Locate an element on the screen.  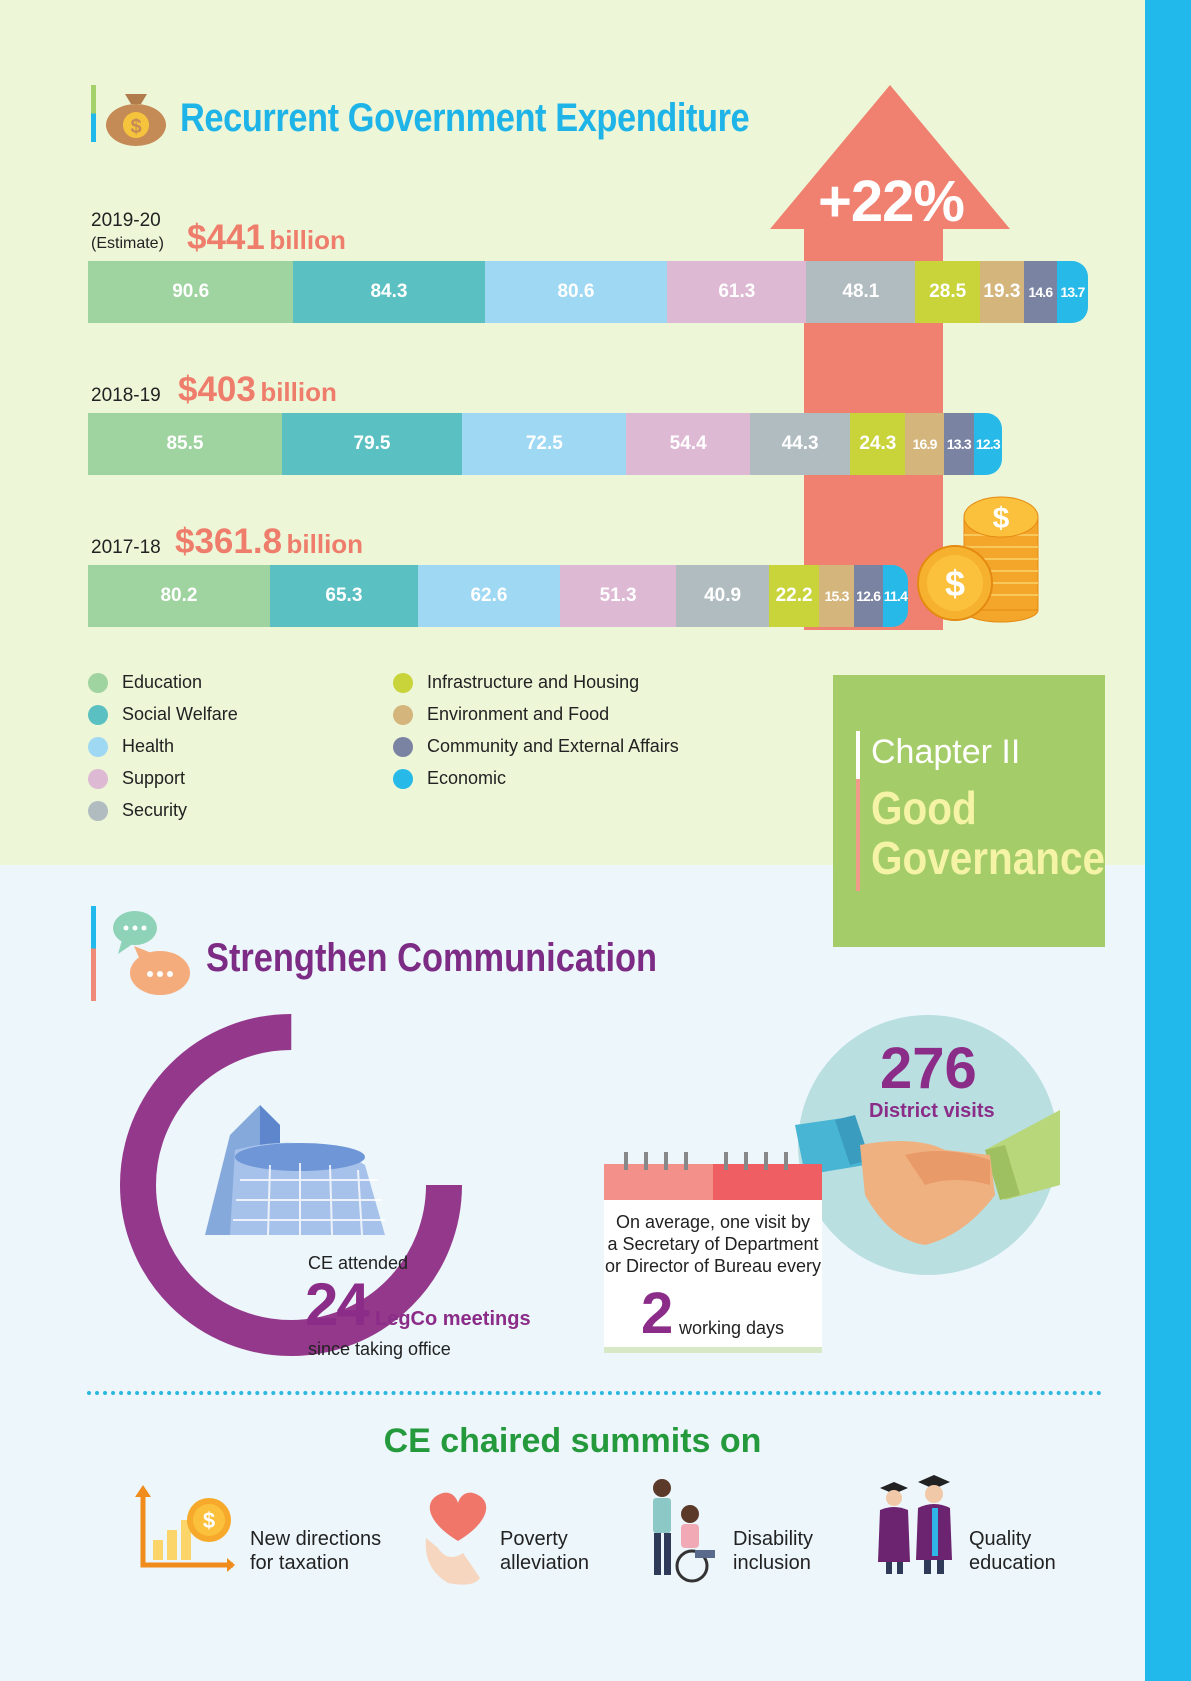
bar-segment-health: 80.6 is located at coordinates (576, 292).